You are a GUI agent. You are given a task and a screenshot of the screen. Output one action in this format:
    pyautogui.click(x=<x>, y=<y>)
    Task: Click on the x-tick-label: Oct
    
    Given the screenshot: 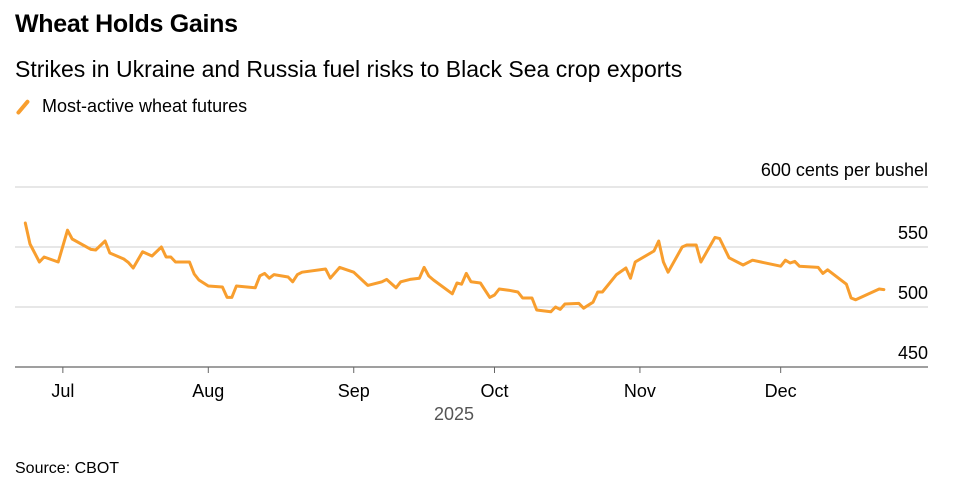 What is the action you would take?
    pyautogui.click(x=494, y=391)
    